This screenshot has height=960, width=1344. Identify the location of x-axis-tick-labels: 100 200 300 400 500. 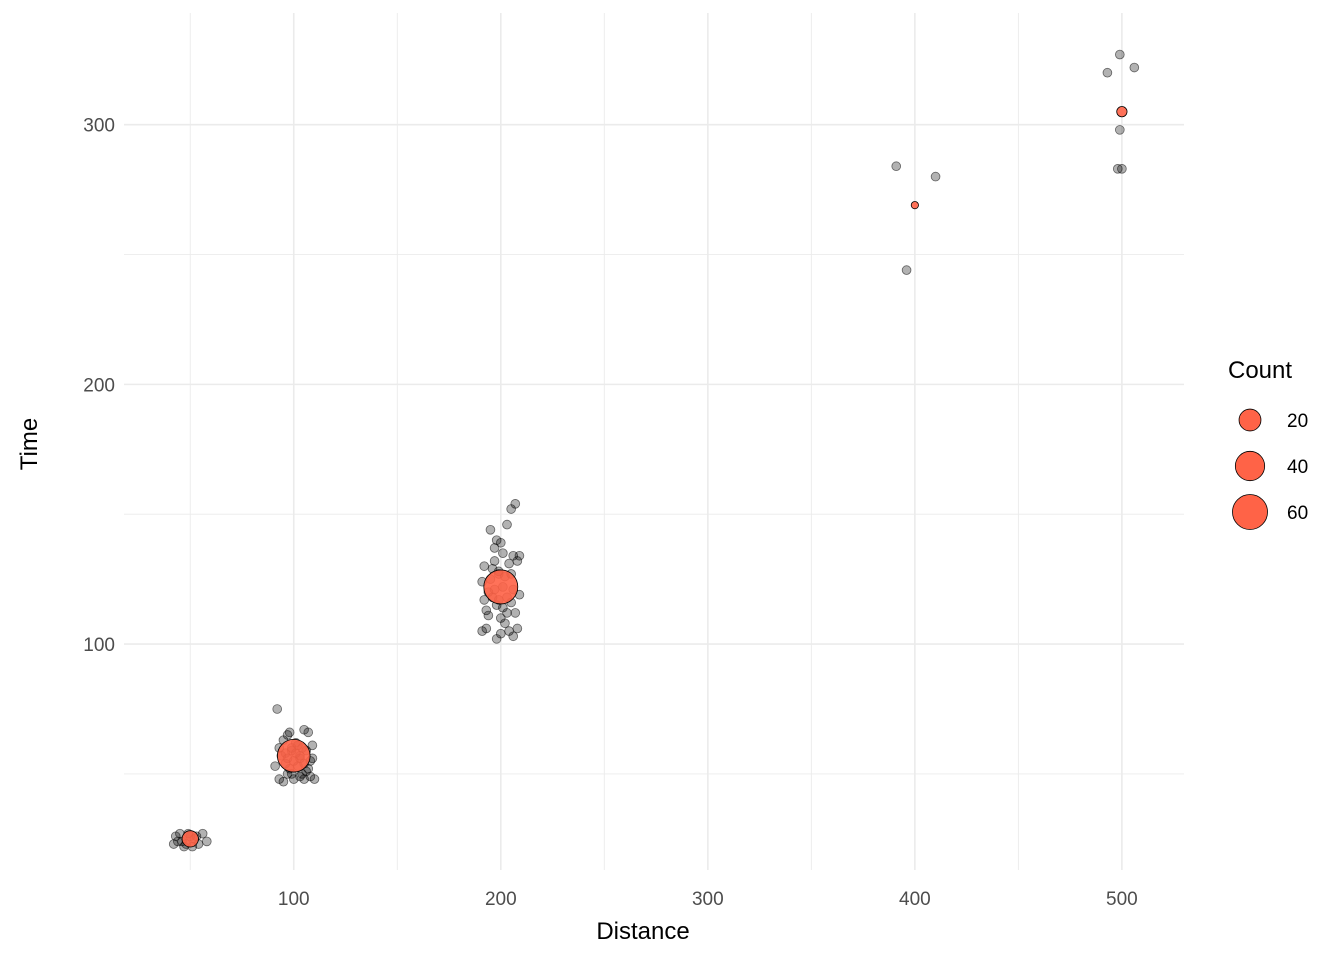
(708, 899).